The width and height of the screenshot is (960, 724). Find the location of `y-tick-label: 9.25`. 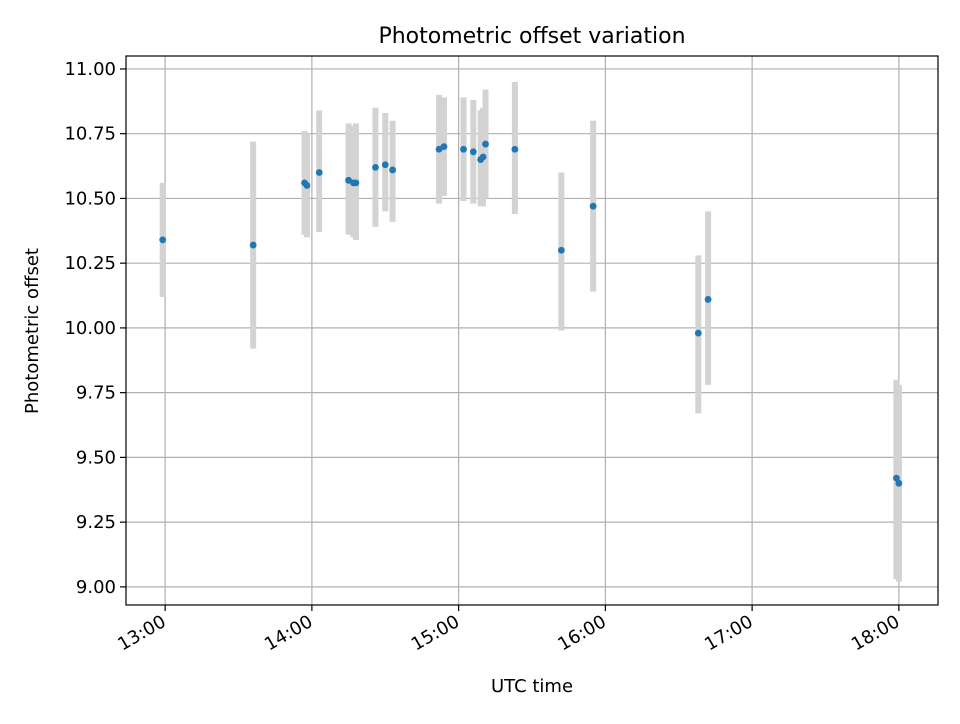

y-tick-label: 9.25 is located at coordinates (96, 522).